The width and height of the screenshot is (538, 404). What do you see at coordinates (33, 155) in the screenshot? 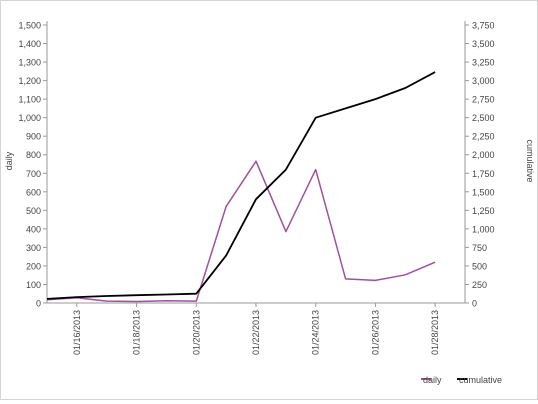
I see `left-tick-label: 800` at bounding box center [33, 155].